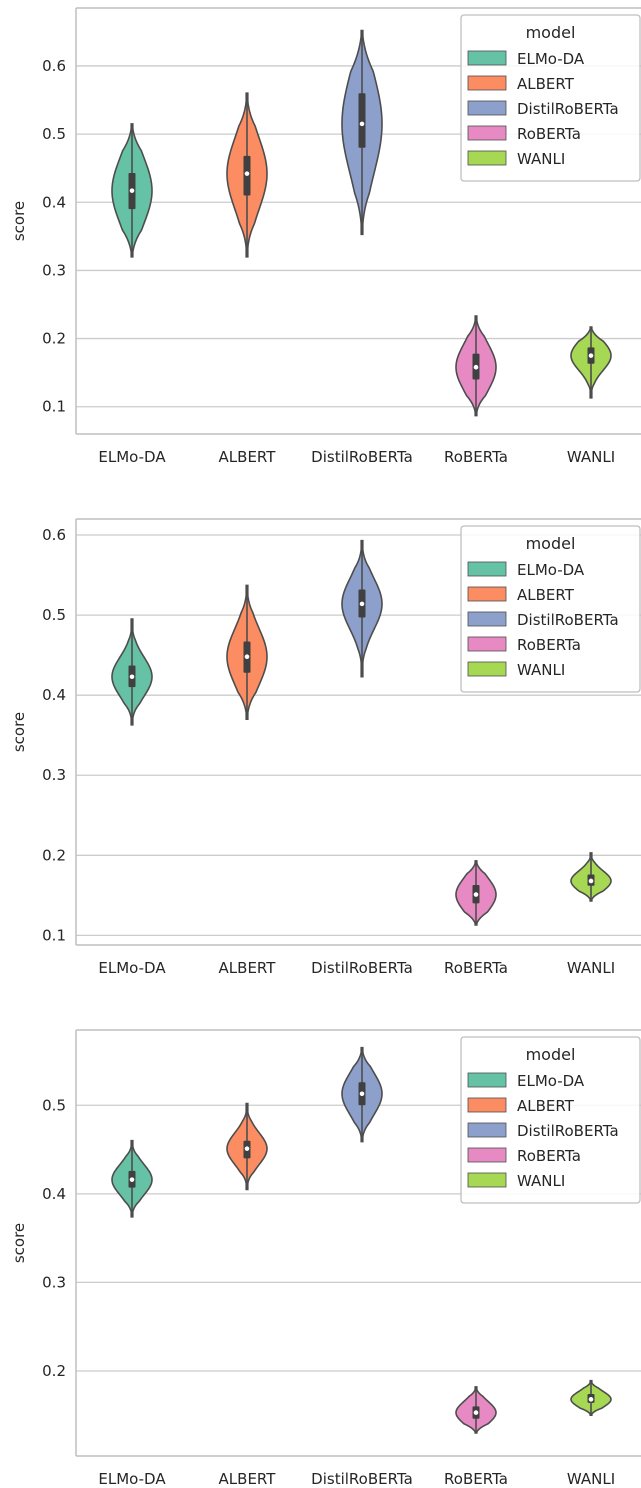 This screenshot has width=641, height=1488. What do you see at coordinates (362, 120) in the screenshot?
I see `violin-iqr-box` at bounding box center [362, 120].